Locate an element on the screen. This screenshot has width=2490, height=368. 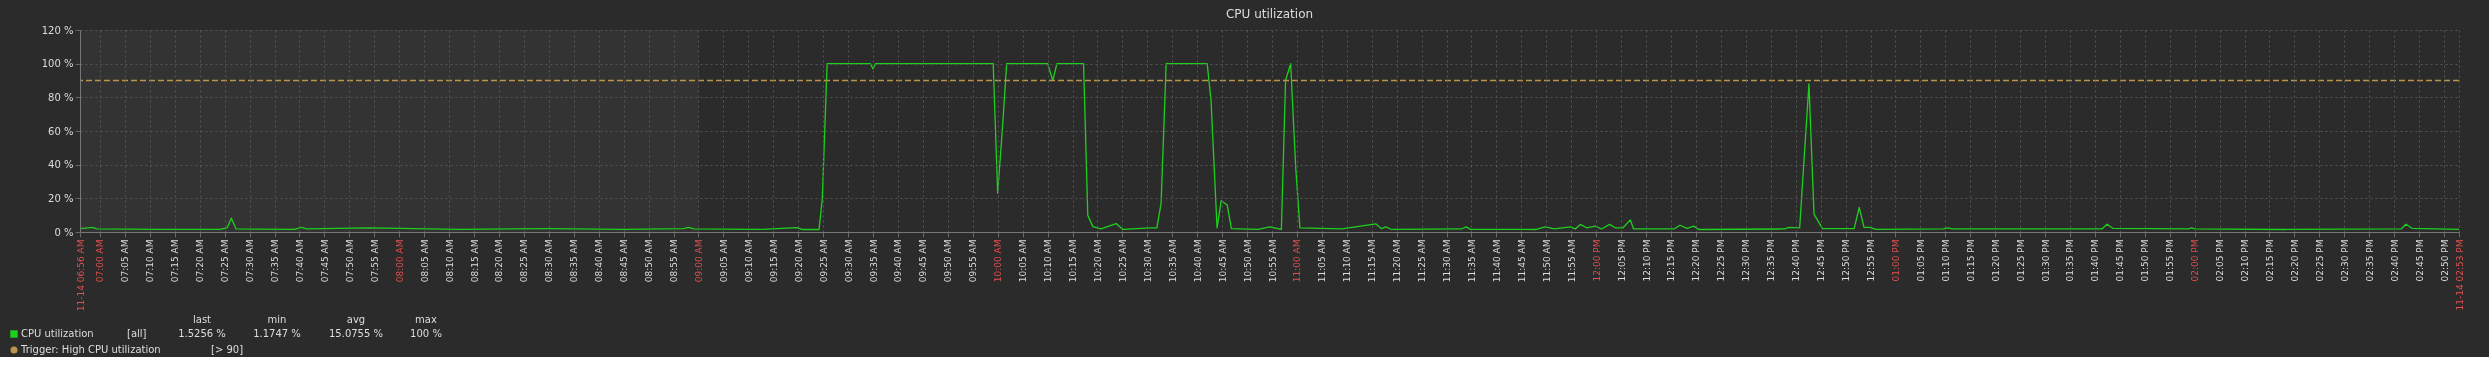
x-tick-label: 09:45 AM is located at coordinates (923, 261).